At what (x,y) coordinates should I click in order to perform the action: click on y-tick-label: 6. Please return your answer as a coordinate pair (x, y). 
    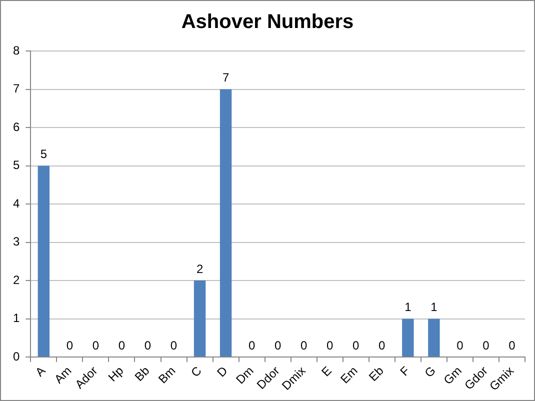
    Looking at the image, I should click on (16, 127).